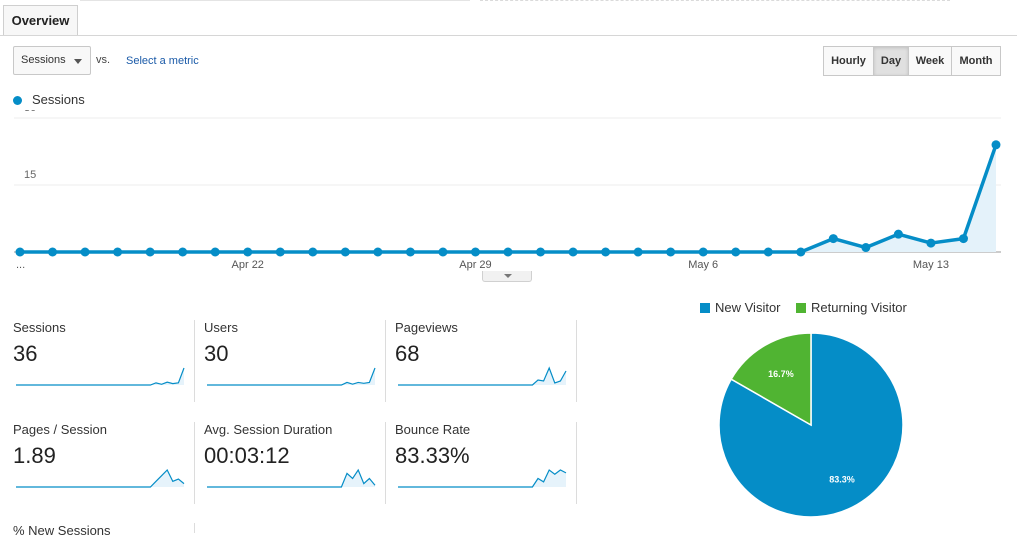  I want to click on metric-tile-users: Users 30, so click(295, 361).